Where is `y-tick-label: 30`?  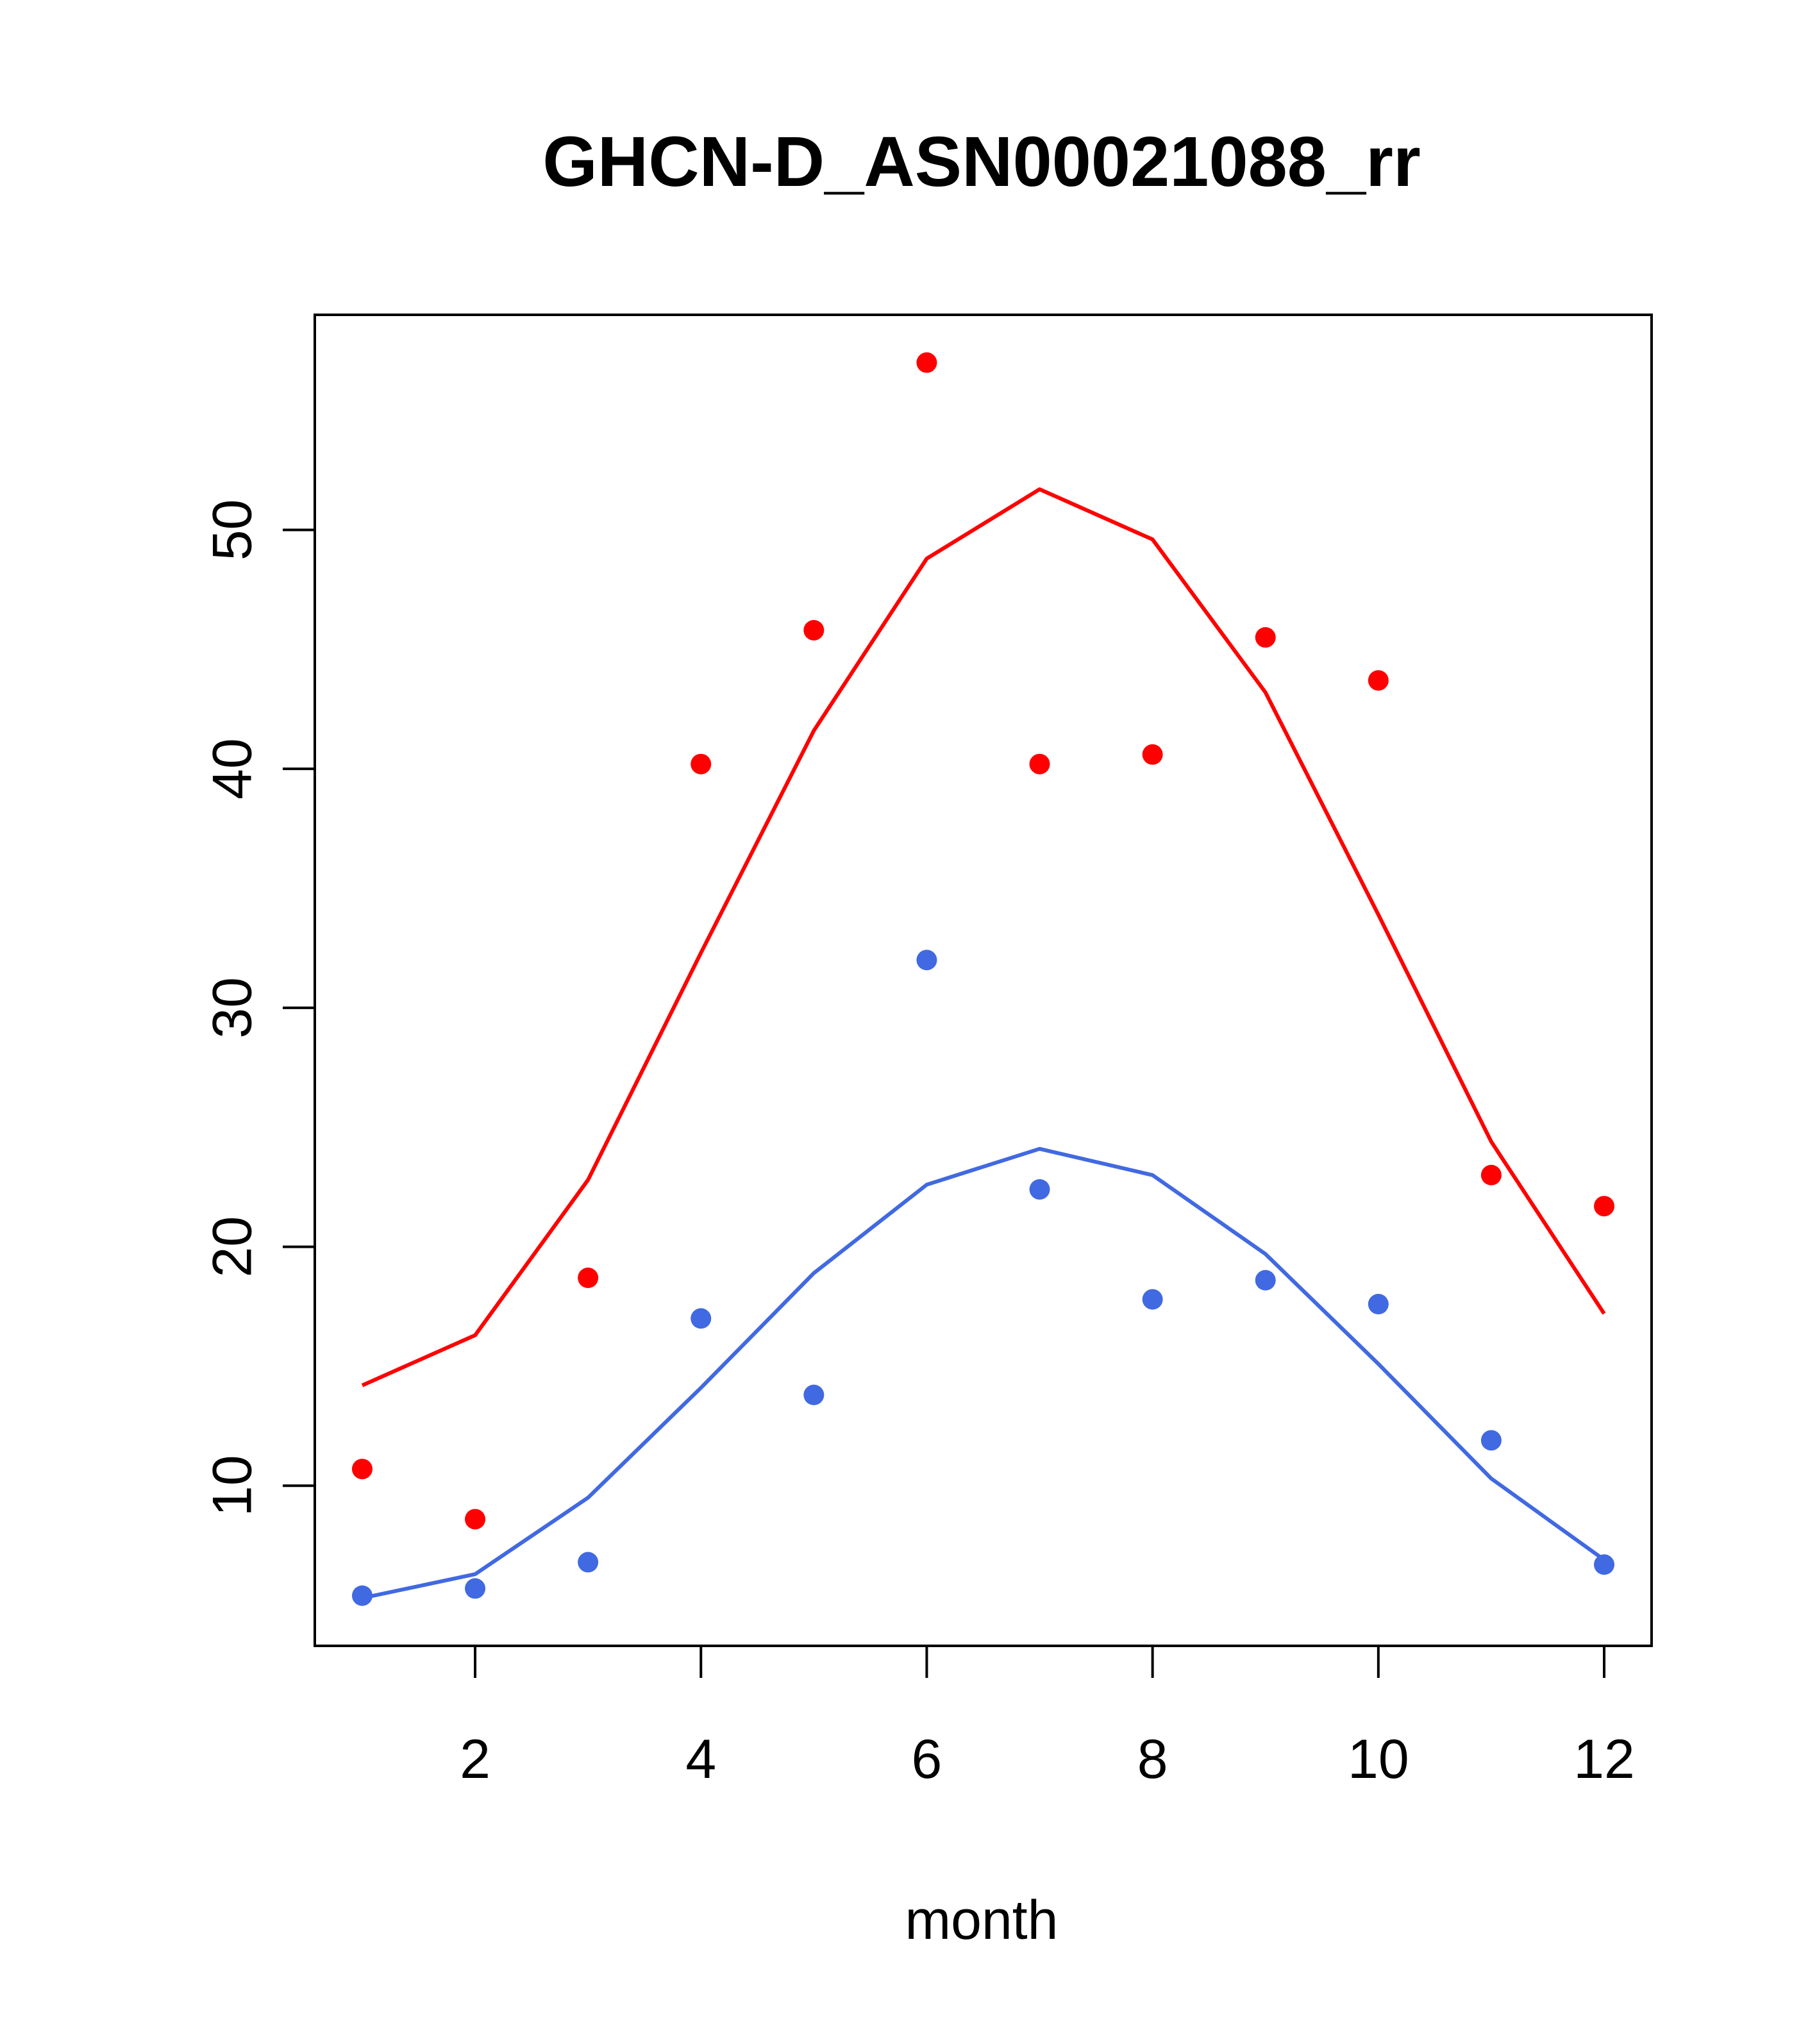 y-tick-label: 30 is located at coordinates (233, 1008).